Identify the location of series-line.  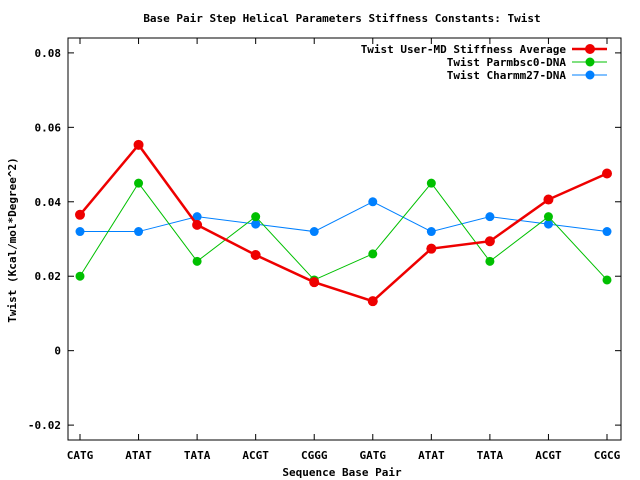
(344, 217).